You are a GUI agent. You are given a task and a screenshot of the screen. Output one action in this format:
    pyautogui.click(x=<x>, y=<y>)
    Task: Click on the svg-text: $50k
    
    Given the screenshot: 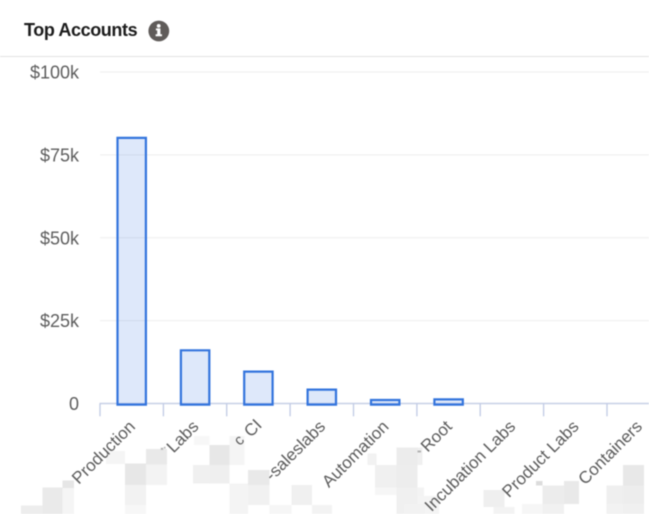 What is the action you would take?
    pyautogui.click(x=60, y=238)
    